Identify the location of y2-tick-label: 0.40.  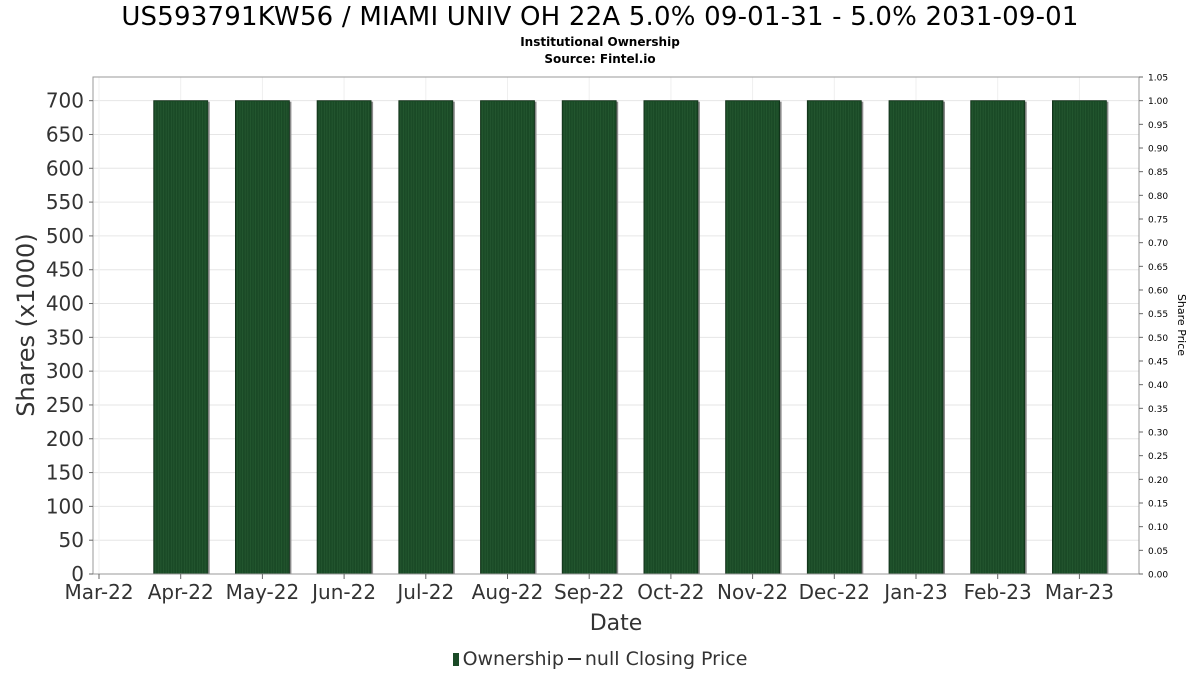
(1158, 386).